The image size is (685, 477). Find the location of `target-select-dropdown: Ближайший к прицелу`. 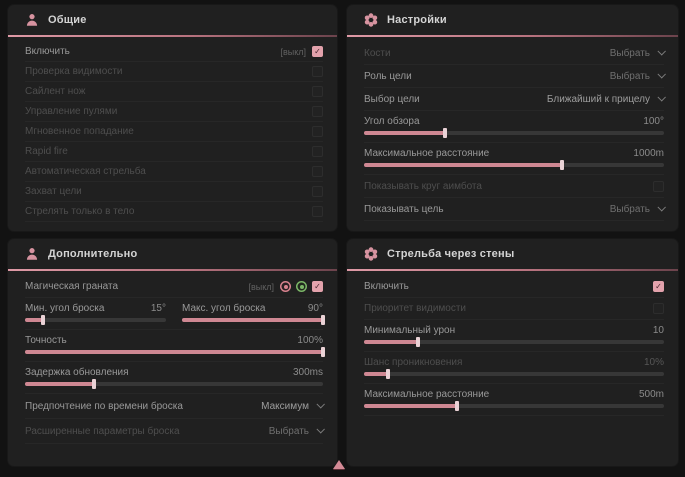

target-select-dropdown: Ближайший к прицелу is located at coordinates (606, 99).